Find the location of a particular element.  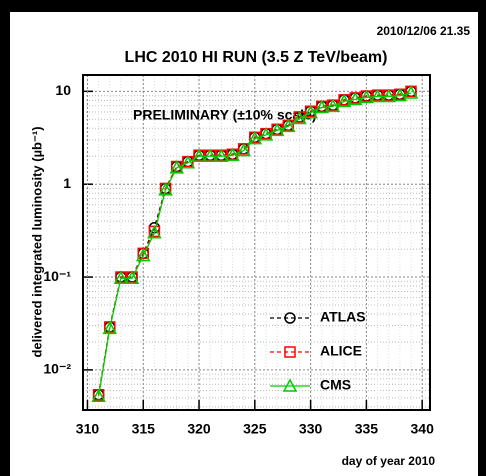

legend-label: ALICE is located at coordinates (341, 351).